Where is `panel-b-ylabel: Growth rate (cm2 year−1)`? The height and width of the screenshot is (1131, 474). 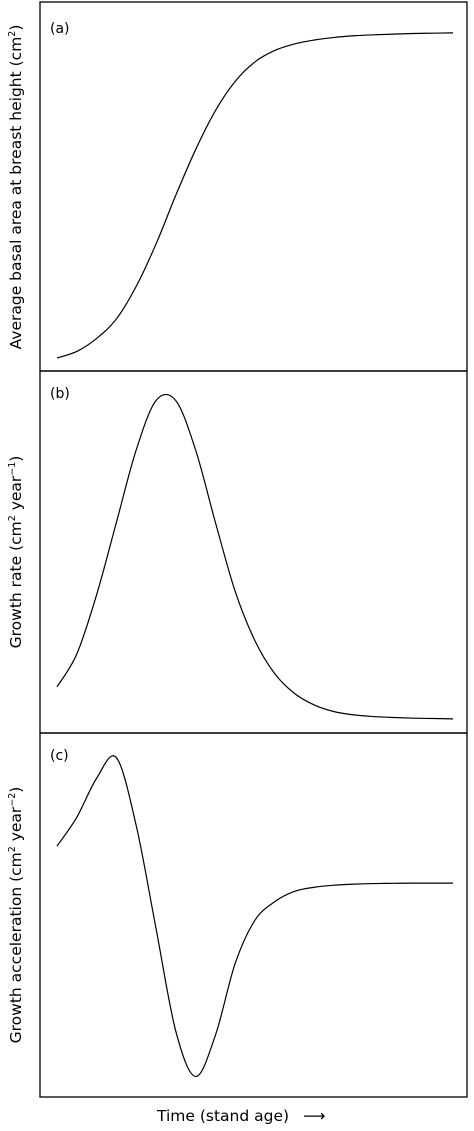 panel-b-ylabel: Growth rate (cm2 year−1) is located at coordinates (16, 552).